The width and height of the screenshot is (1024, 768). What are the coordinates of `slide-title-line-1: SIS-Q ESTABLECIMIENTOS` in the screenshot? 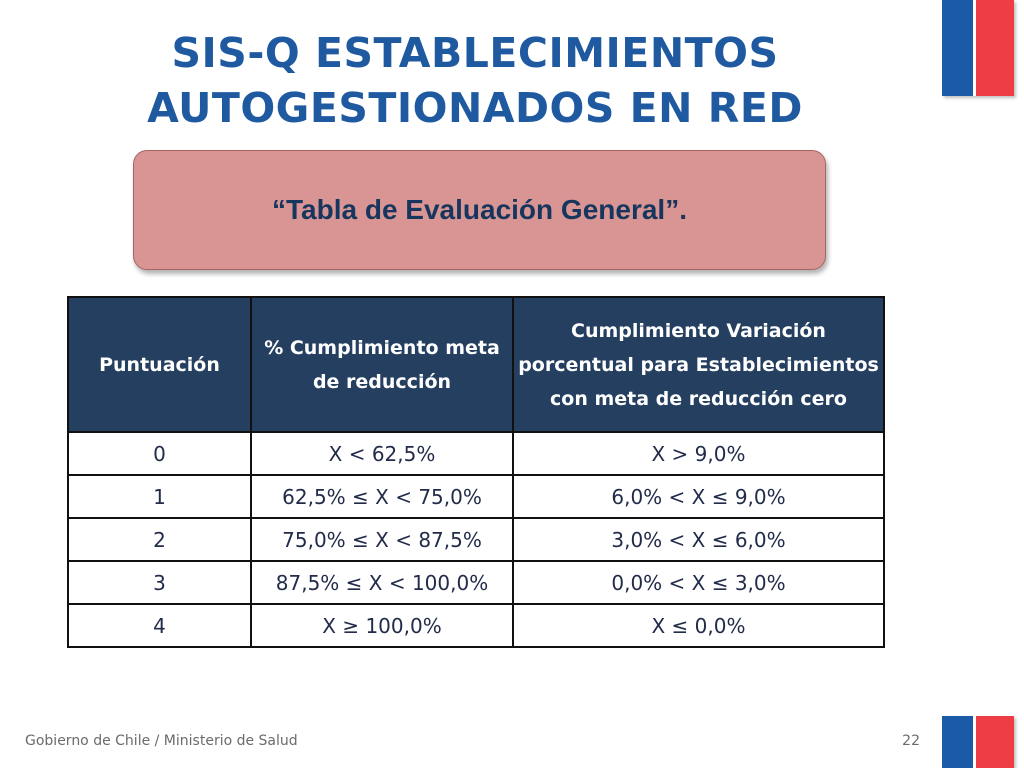 It's located at (475, 53).